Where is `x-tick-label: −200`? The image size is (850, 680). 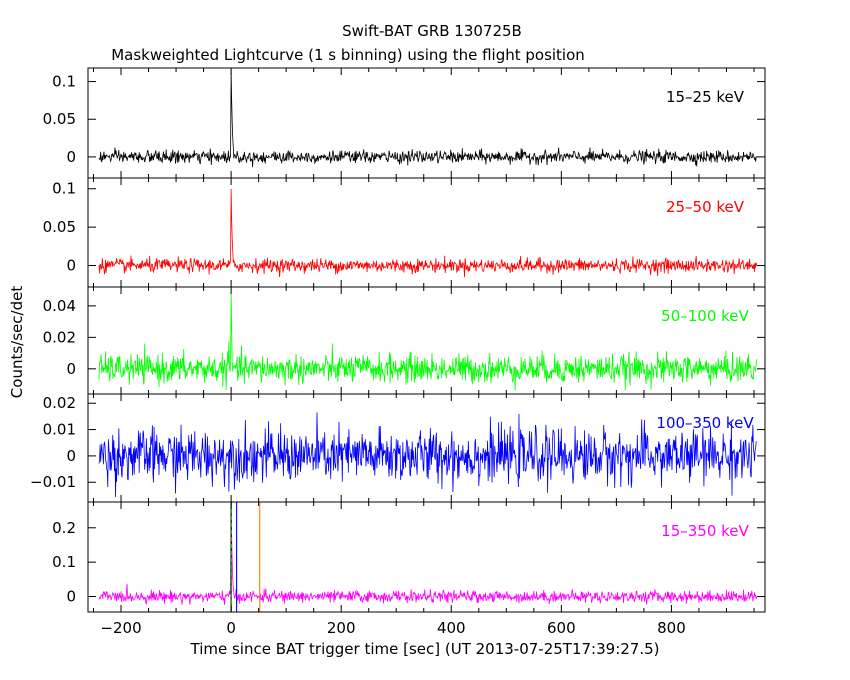
x-tick-label: −200 is located at coordinates (120, 628).